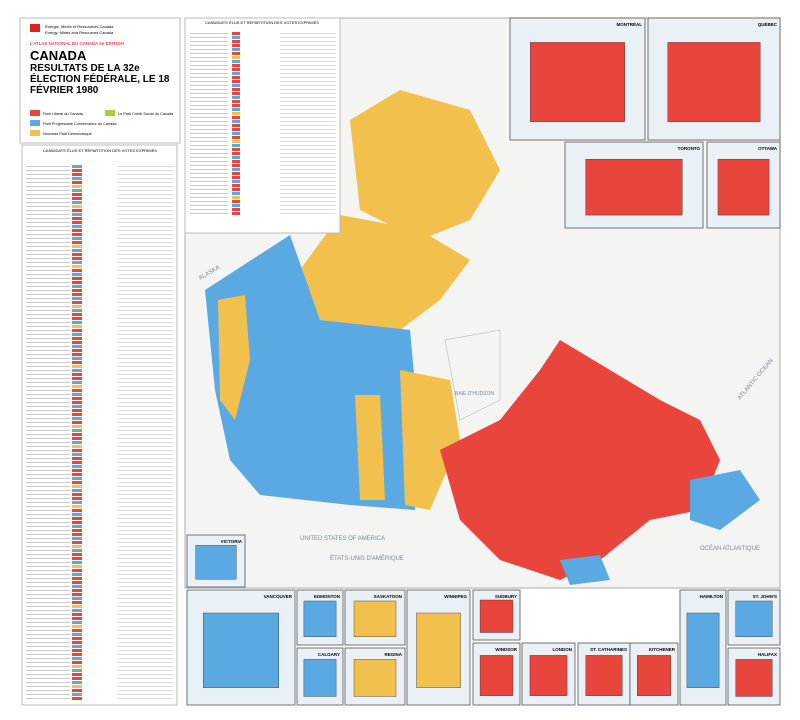 This screenshot has width=800, height=720. What do you see at coordinates (768, 23) in the screenshot?
I see `inset-label: QUÉBEC` at bounding box center [768, 23].